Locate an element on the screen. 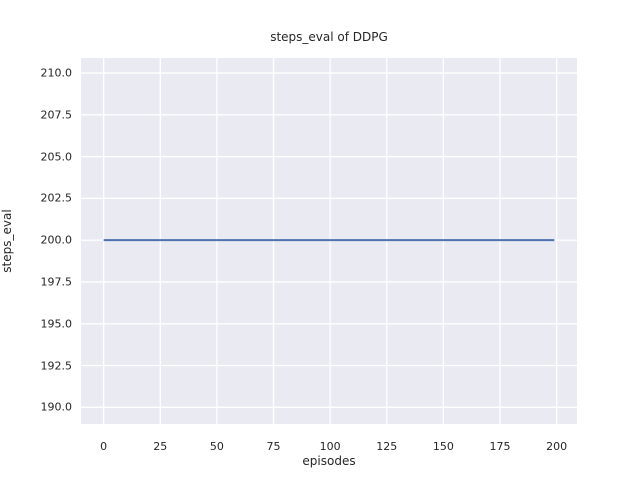 This screenshot has width=640, height=480. x-tick-label: 200 is located at coordinates (557, 446).